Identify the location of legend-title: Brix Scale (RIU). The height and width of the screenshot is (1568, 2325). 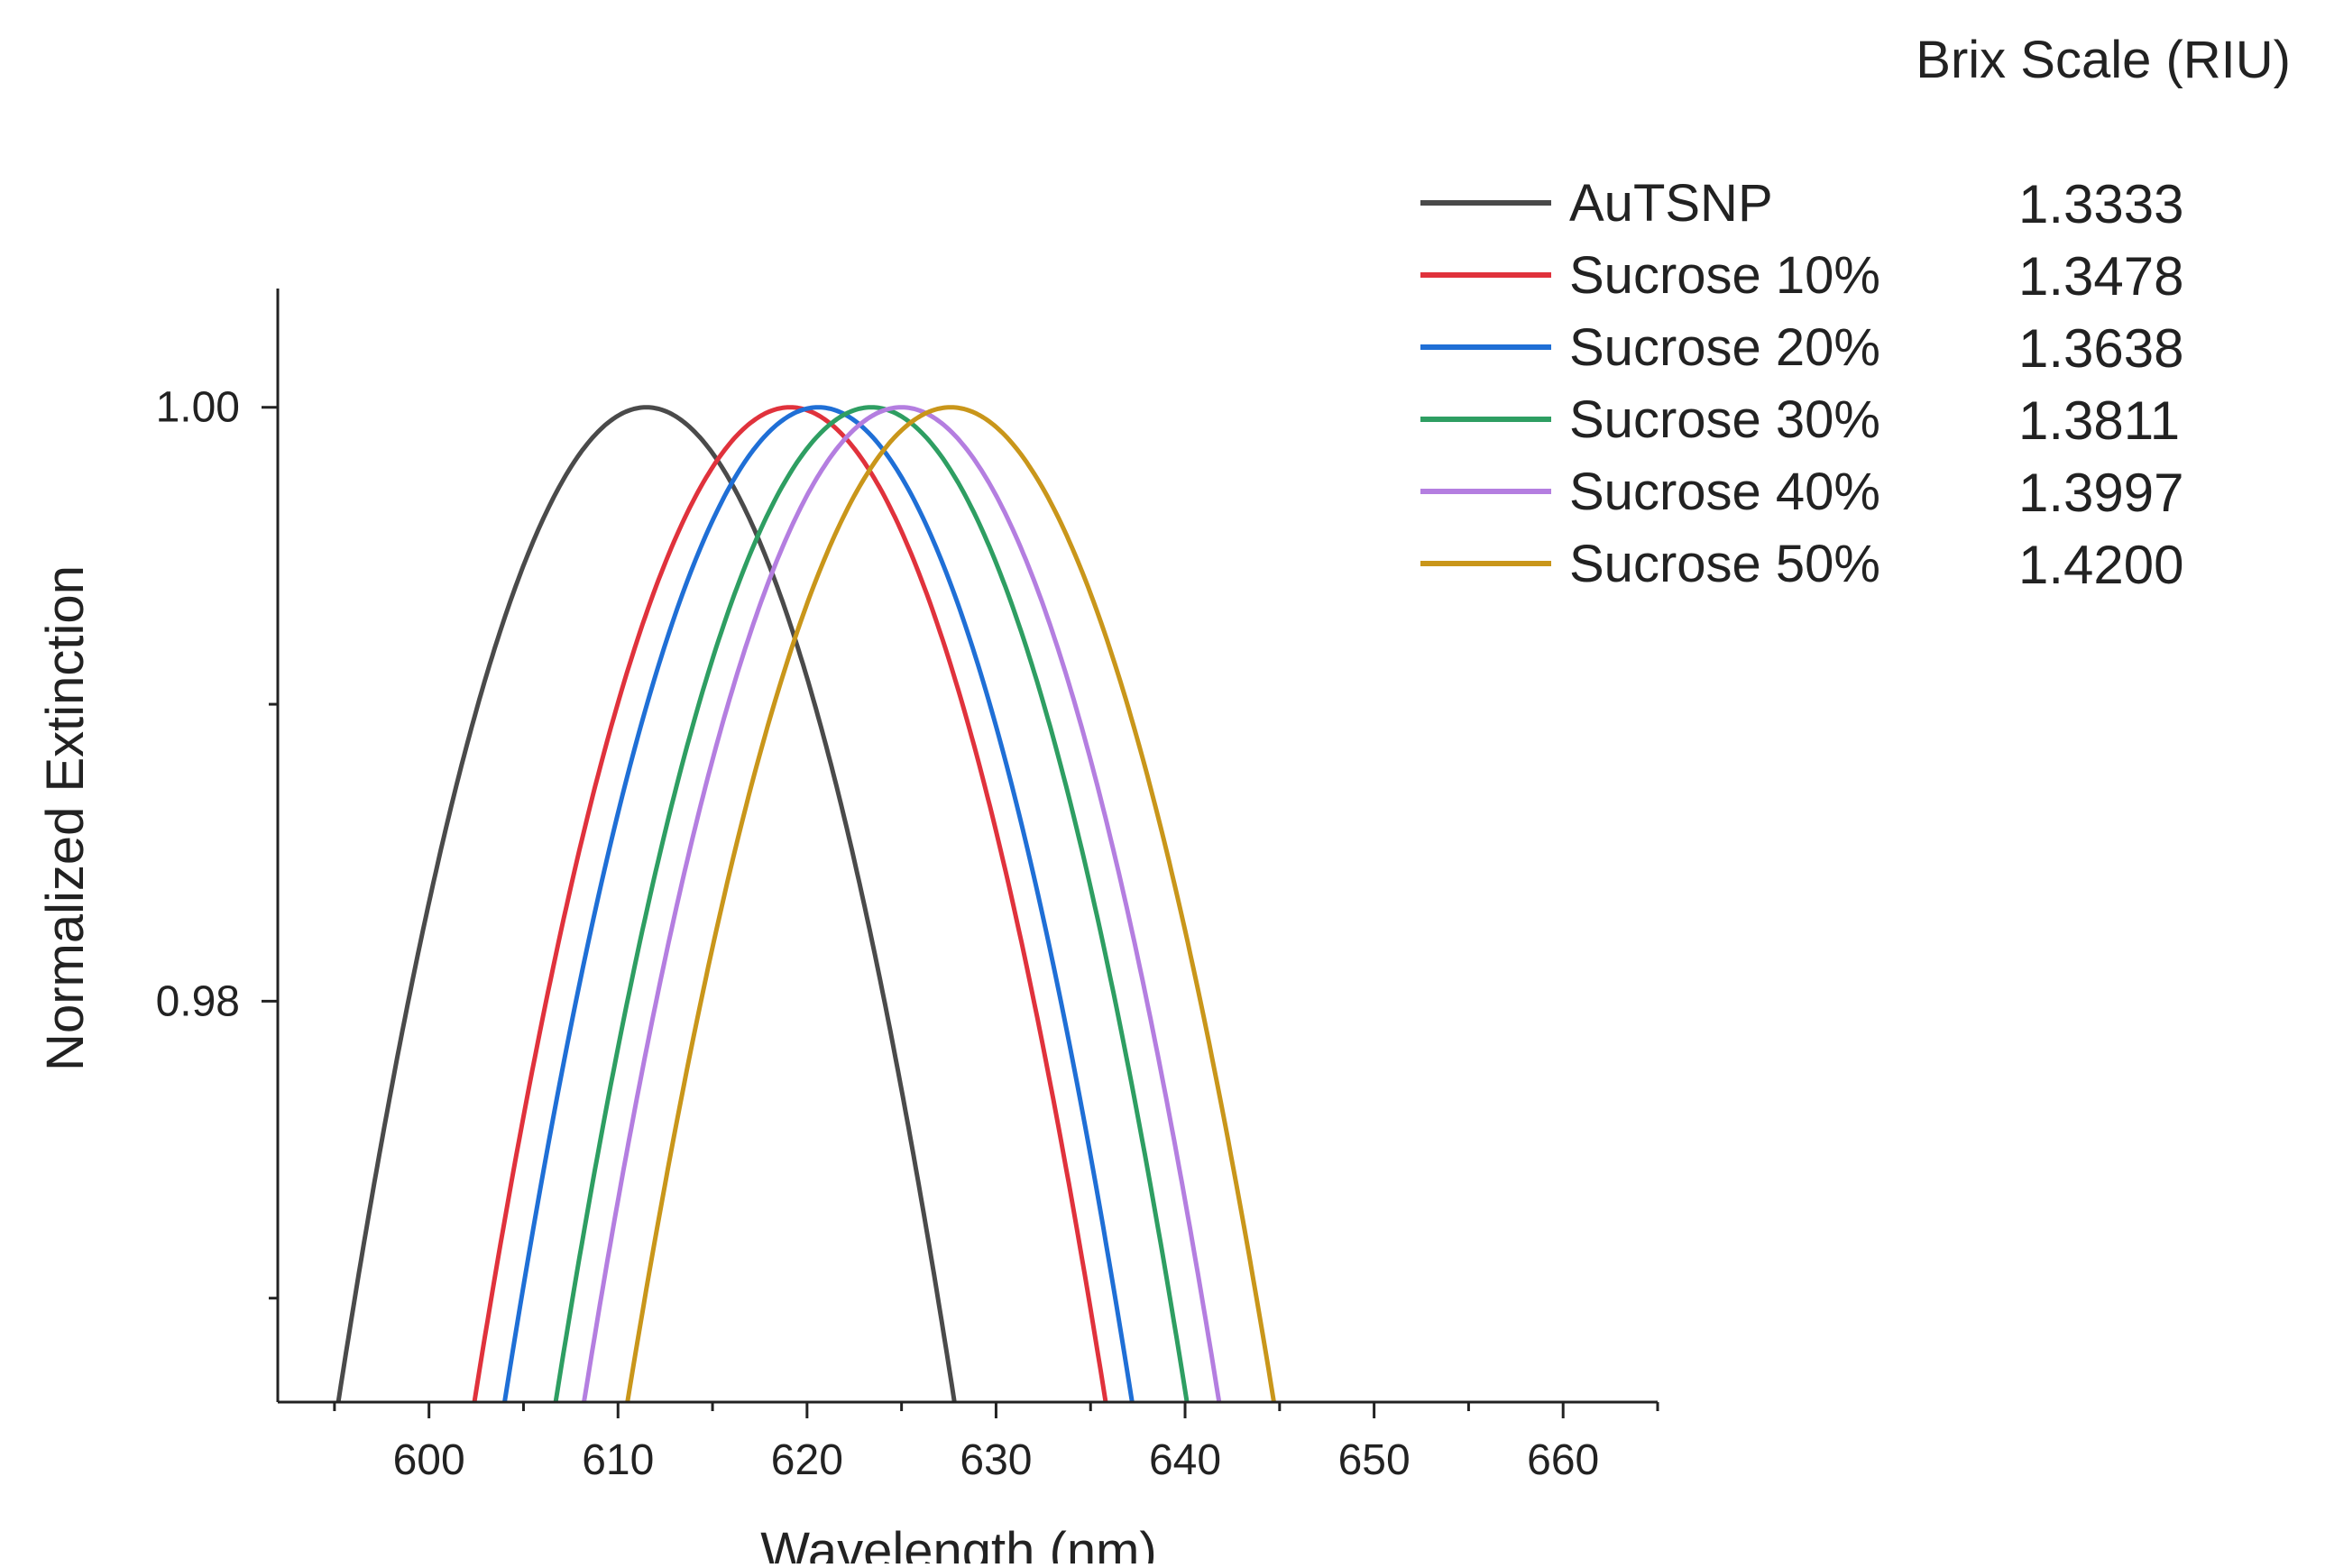
(2103, 60).